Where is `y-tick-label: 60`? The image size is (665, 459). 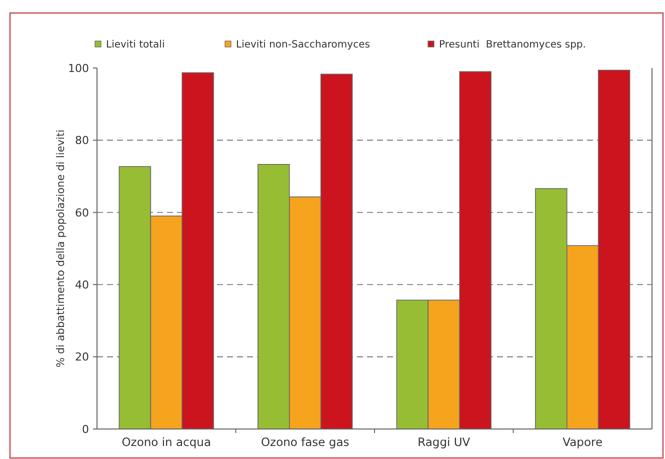 y-tick-label: 60 is located at coordinates (82, 213).